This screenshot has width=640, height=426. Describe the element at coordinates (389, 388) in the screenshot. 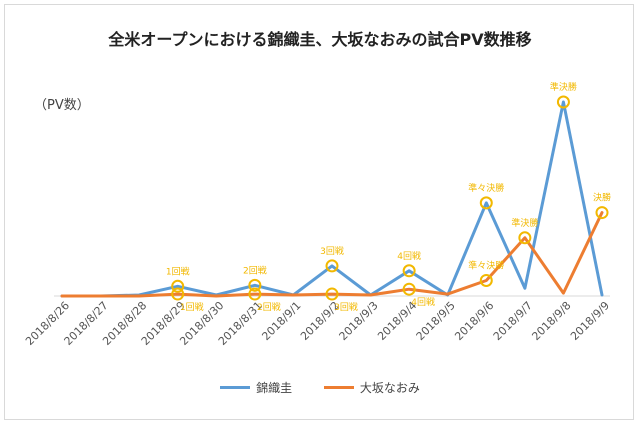

I see `legend-label-osaka: 大坂なおみ` at that location.